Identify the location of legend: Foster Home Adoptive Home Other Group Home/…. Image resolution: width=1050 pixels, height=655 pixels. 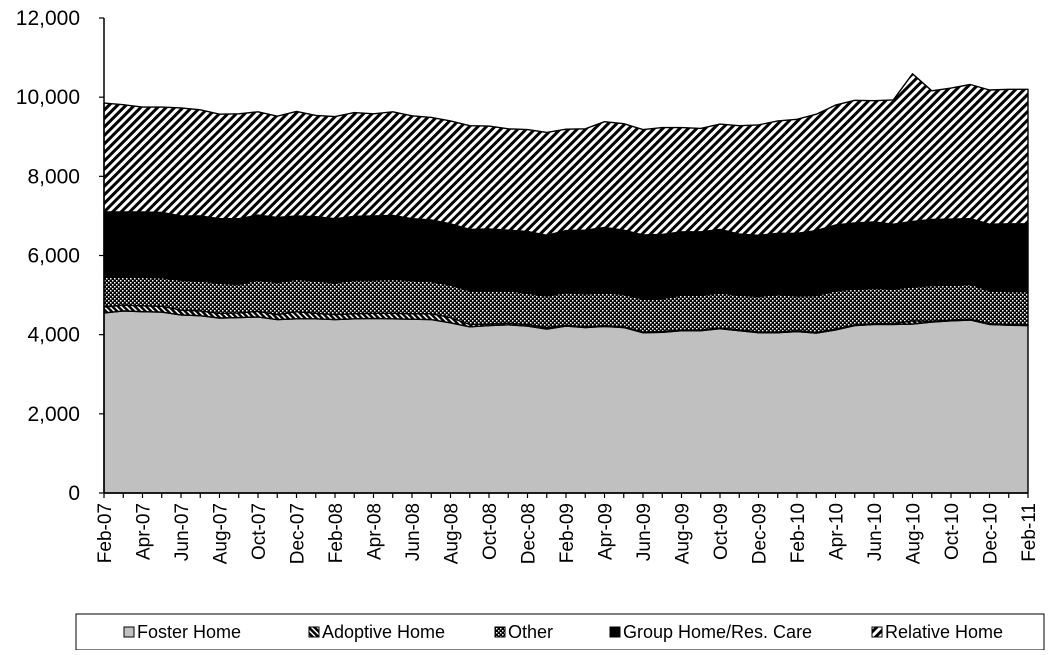
(560, 632).